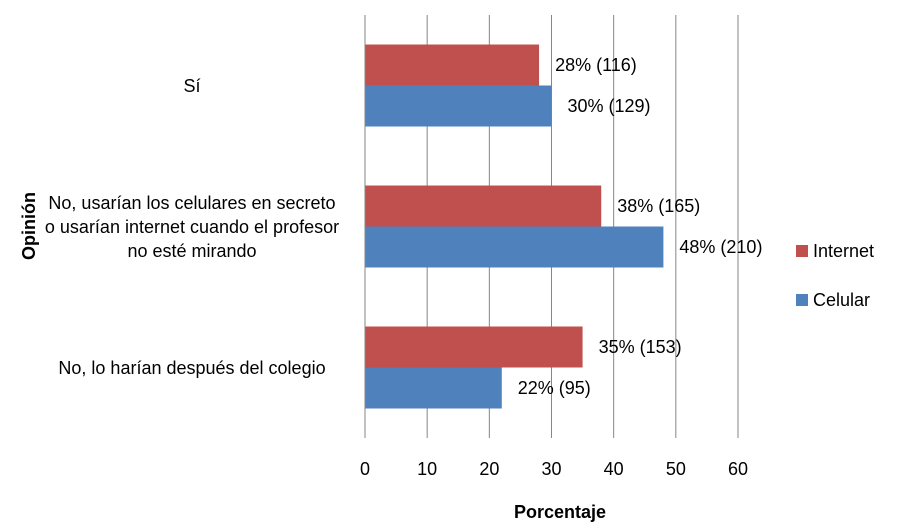  Describe the element at coordinates (560, 512) in the screenshot. I see `x-axis-title: Porcentaje` at that location.